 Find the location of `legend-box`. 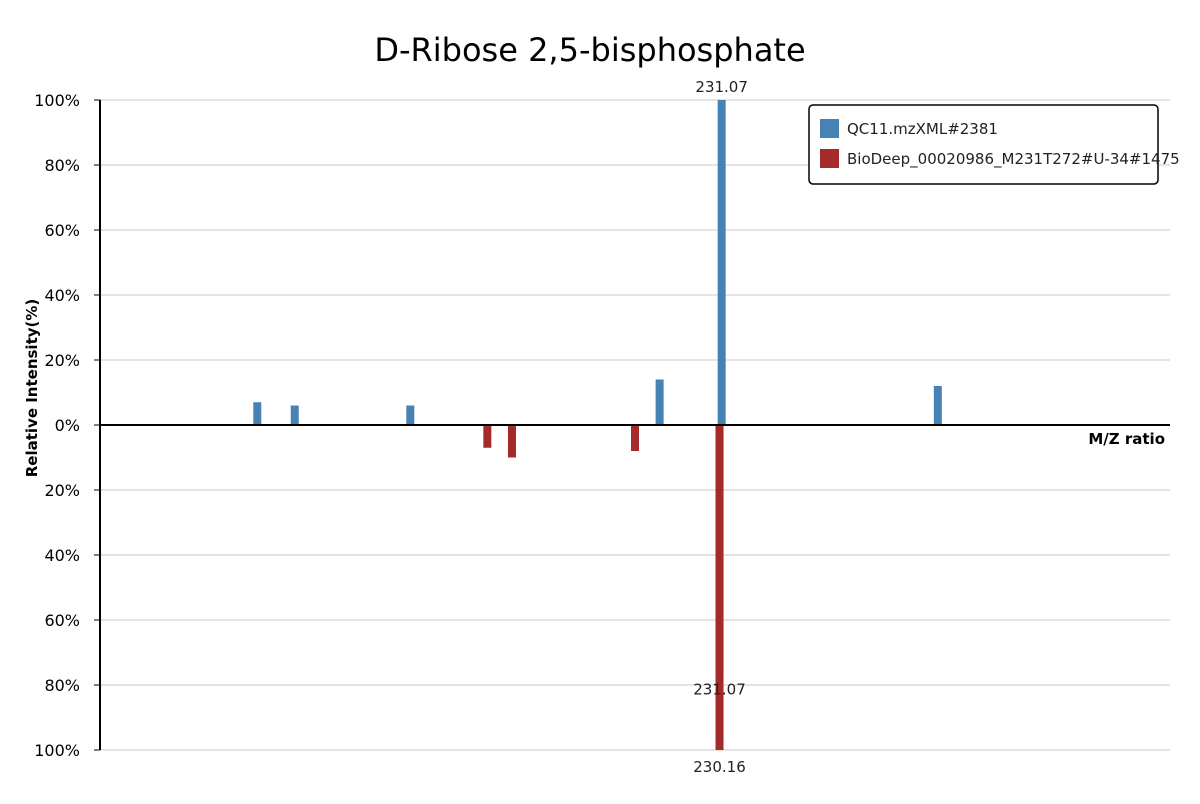

legend-box is located at coordinates (983, 144).